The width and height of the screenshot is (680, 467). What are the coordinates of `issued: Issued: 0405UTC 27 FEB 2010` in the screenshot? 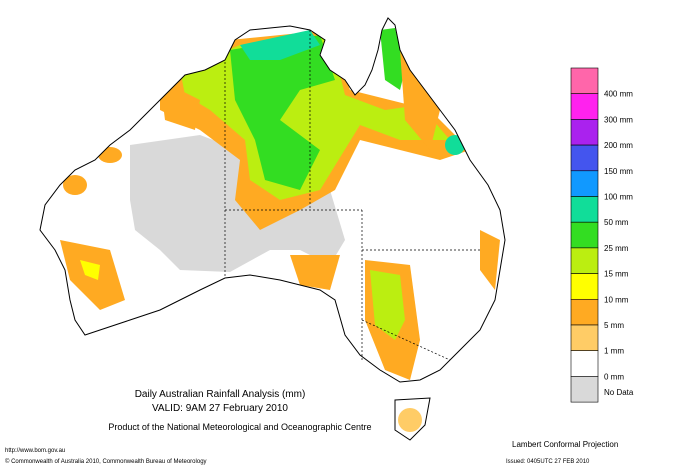 It's located at (548, 462).